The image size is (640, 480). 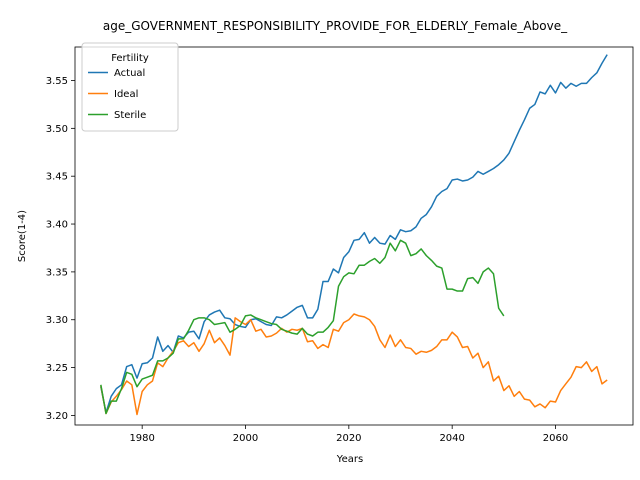 What do you see at coordinates (130, 58) in the screenshot?
I see `legend-title: Fertility` at bounding box center [130, 58].